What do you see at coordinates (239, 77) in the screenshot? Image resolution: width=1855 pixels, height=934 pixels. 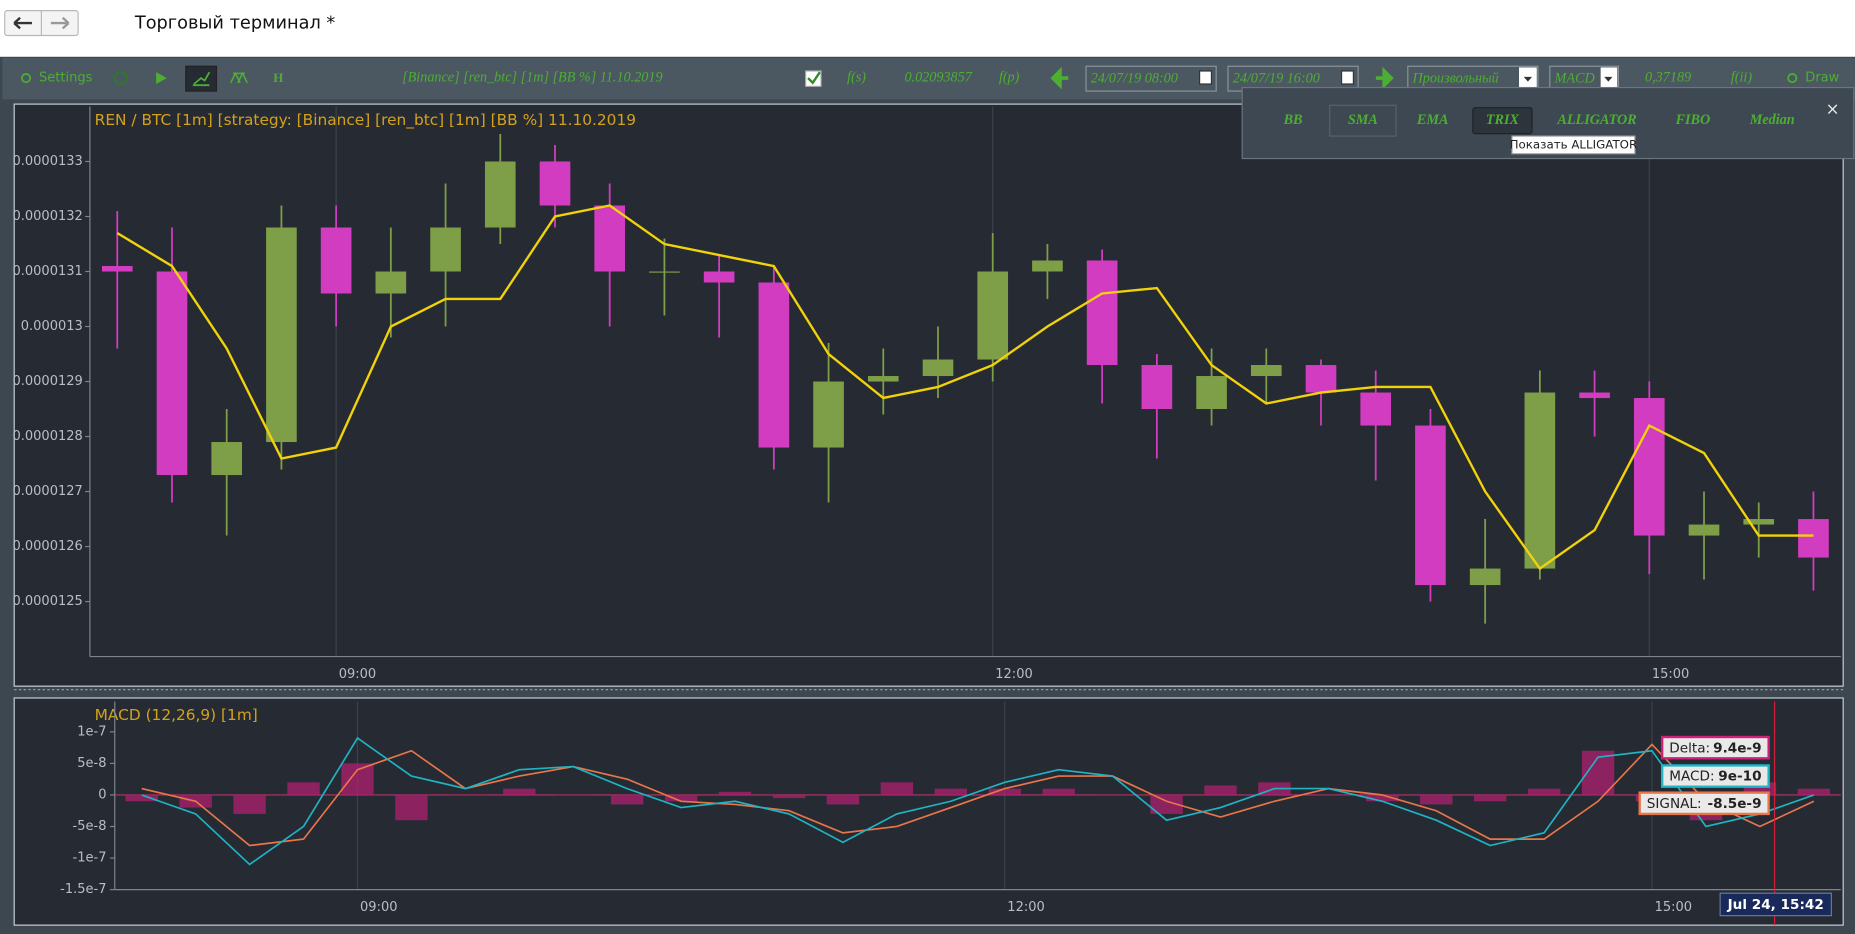 I see `scales-button` at bounding box center [239, 77].